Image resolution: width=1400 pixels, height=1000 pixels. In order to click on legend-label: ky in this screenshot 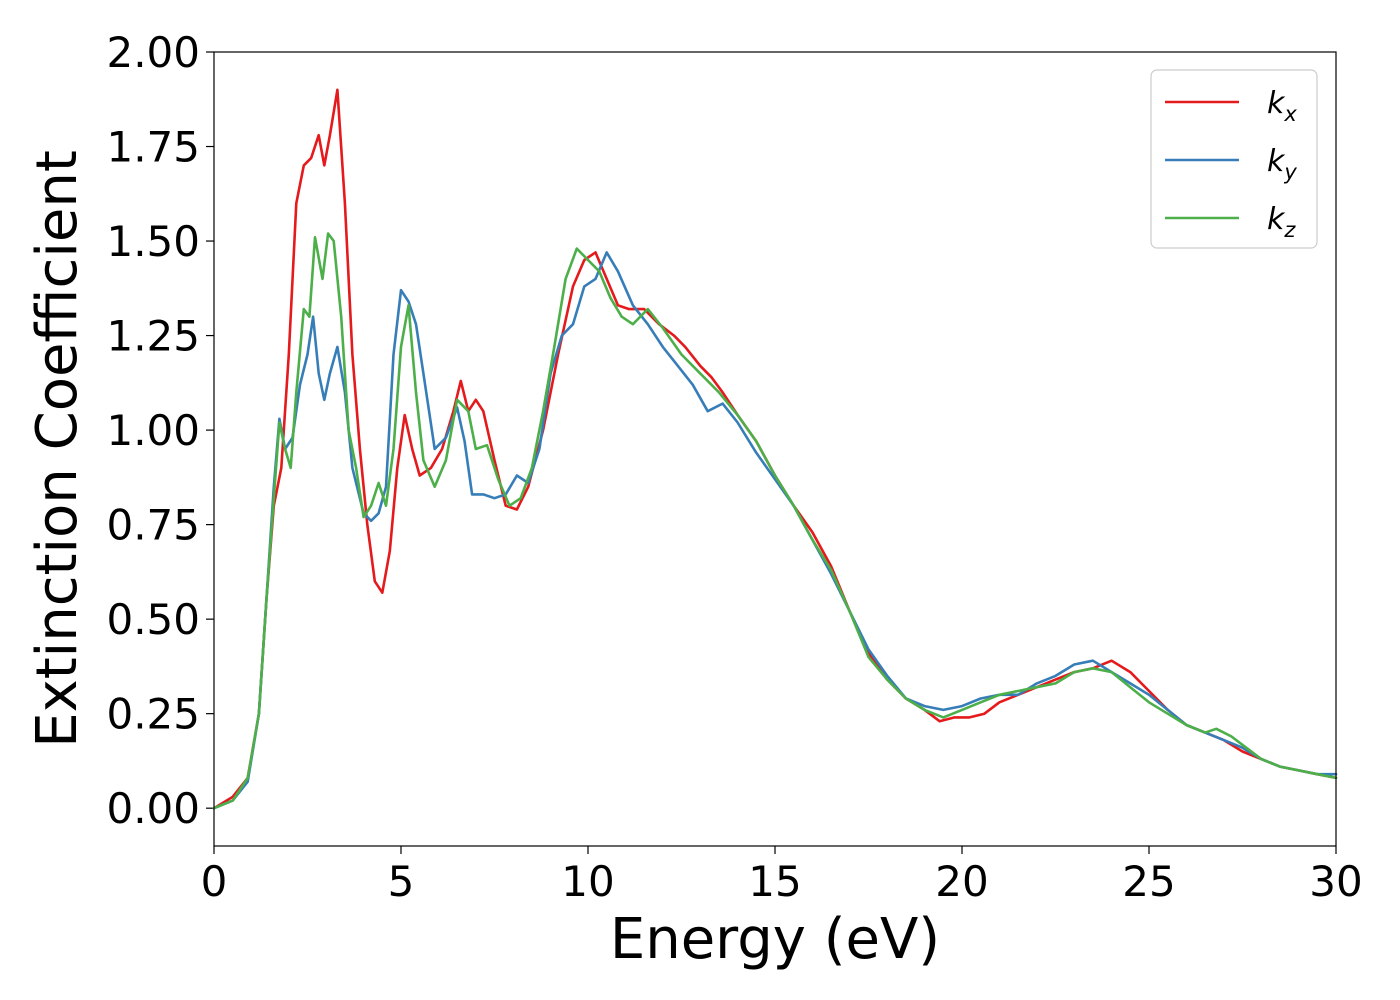, I will do `click(1282, 164)`.